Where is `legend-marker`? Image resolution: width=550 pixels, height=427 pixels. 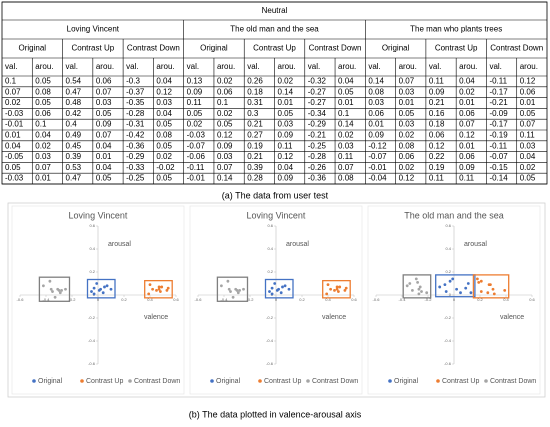
legend-marker is located at coordinates (438, 381).